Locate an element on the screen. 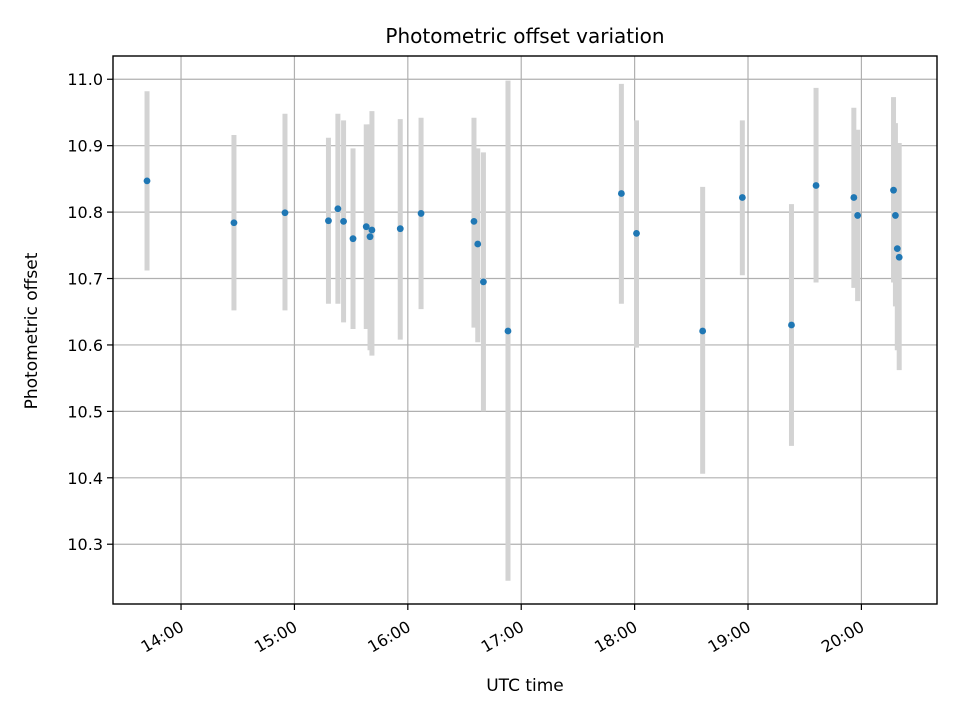 The width and height of the screenshot is (960, 720). y-tick-label: 10.4 is located at coordinates (85, 478).